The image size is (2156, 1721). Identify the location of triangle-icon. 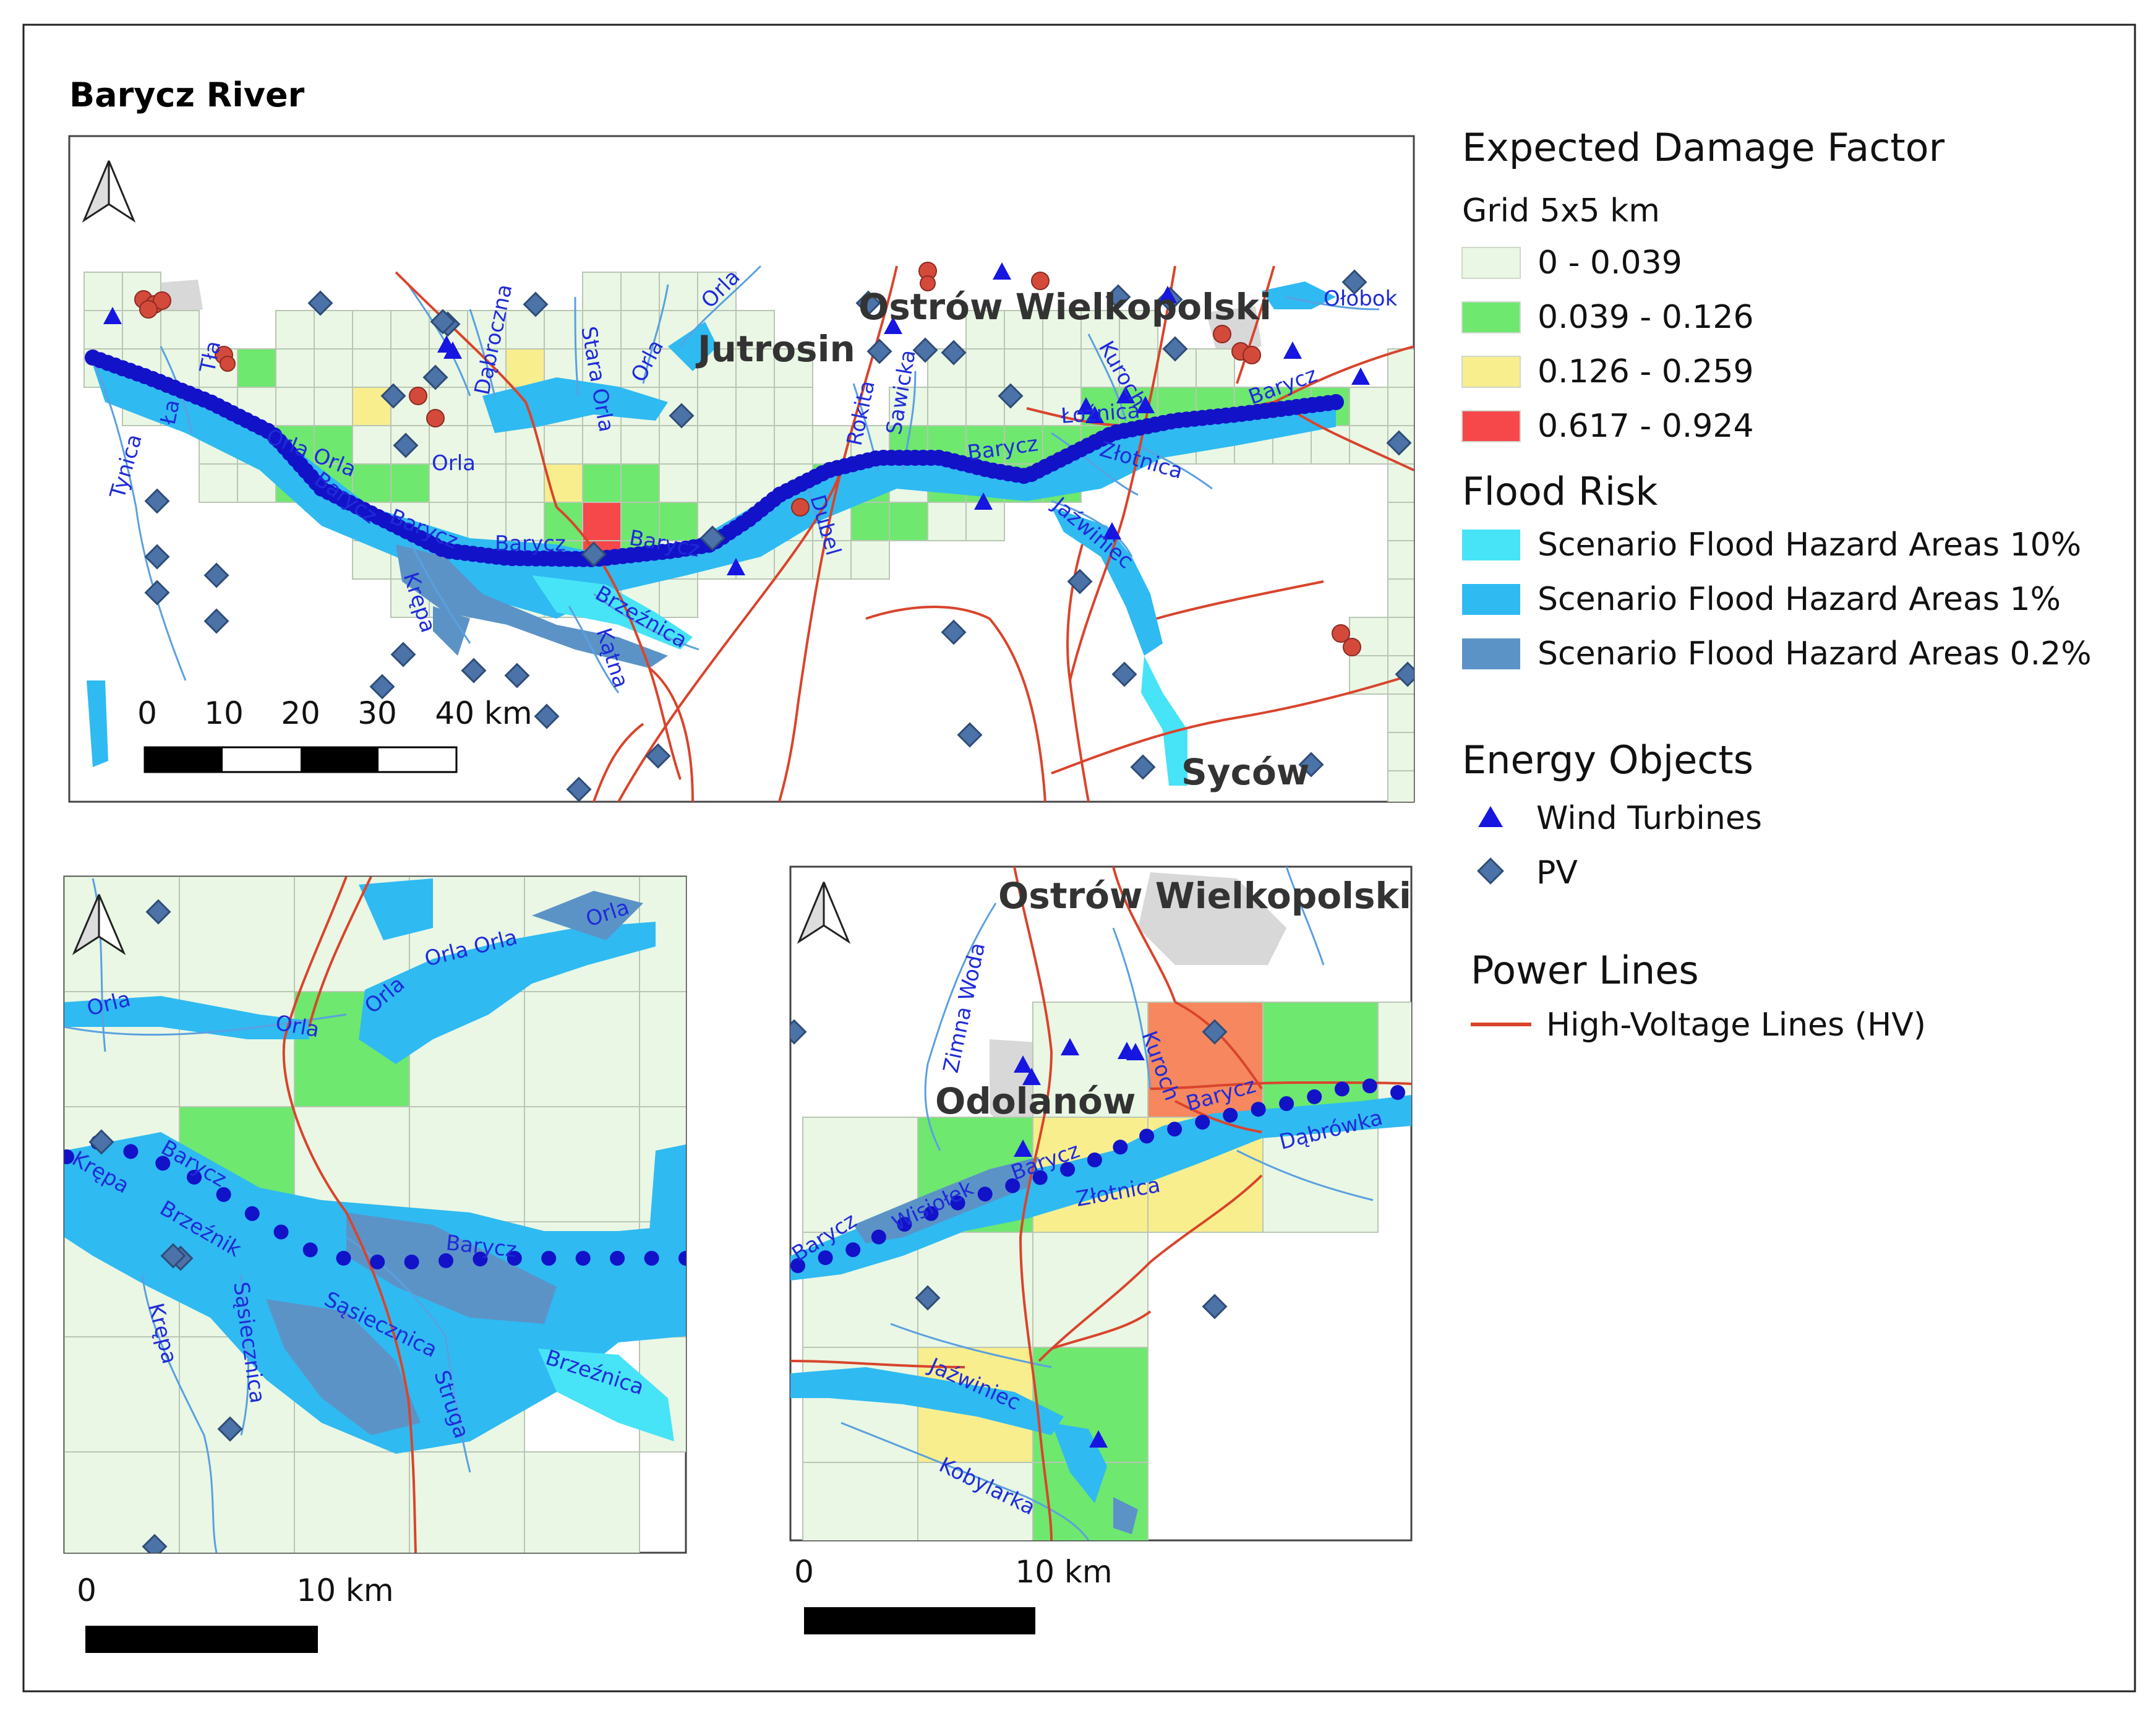
(1490, 816).